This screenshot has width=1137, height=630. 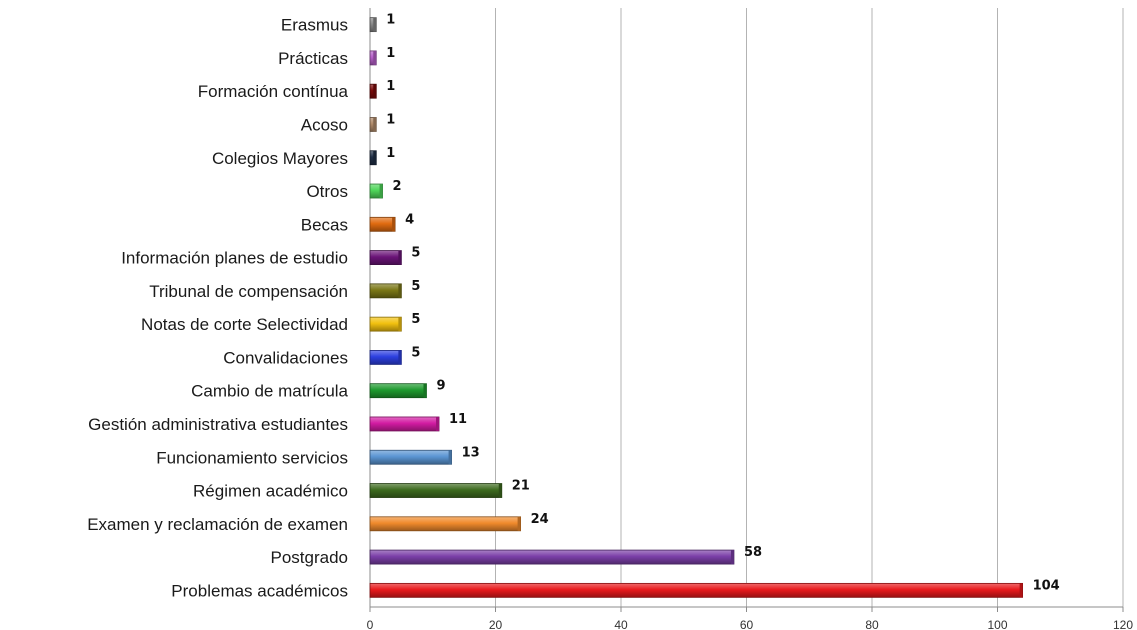 I want to click on category-label: Examen y reclamación de examen, so click(x=217, y=524).